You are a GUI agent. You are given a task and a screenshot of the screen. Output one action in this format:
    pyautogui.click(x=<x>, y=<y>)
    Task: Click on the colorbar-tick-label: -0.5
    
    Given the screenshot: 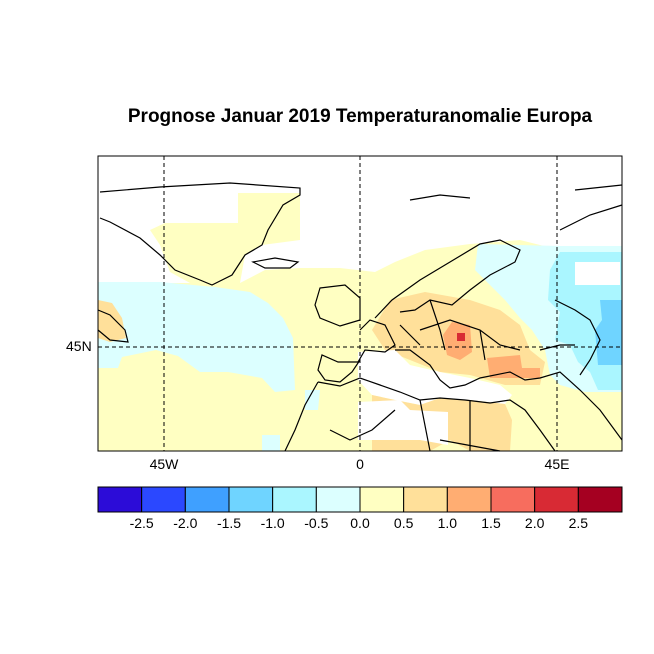 What is the action you would take?
    pyautogui.click(x=316, y=523)
    